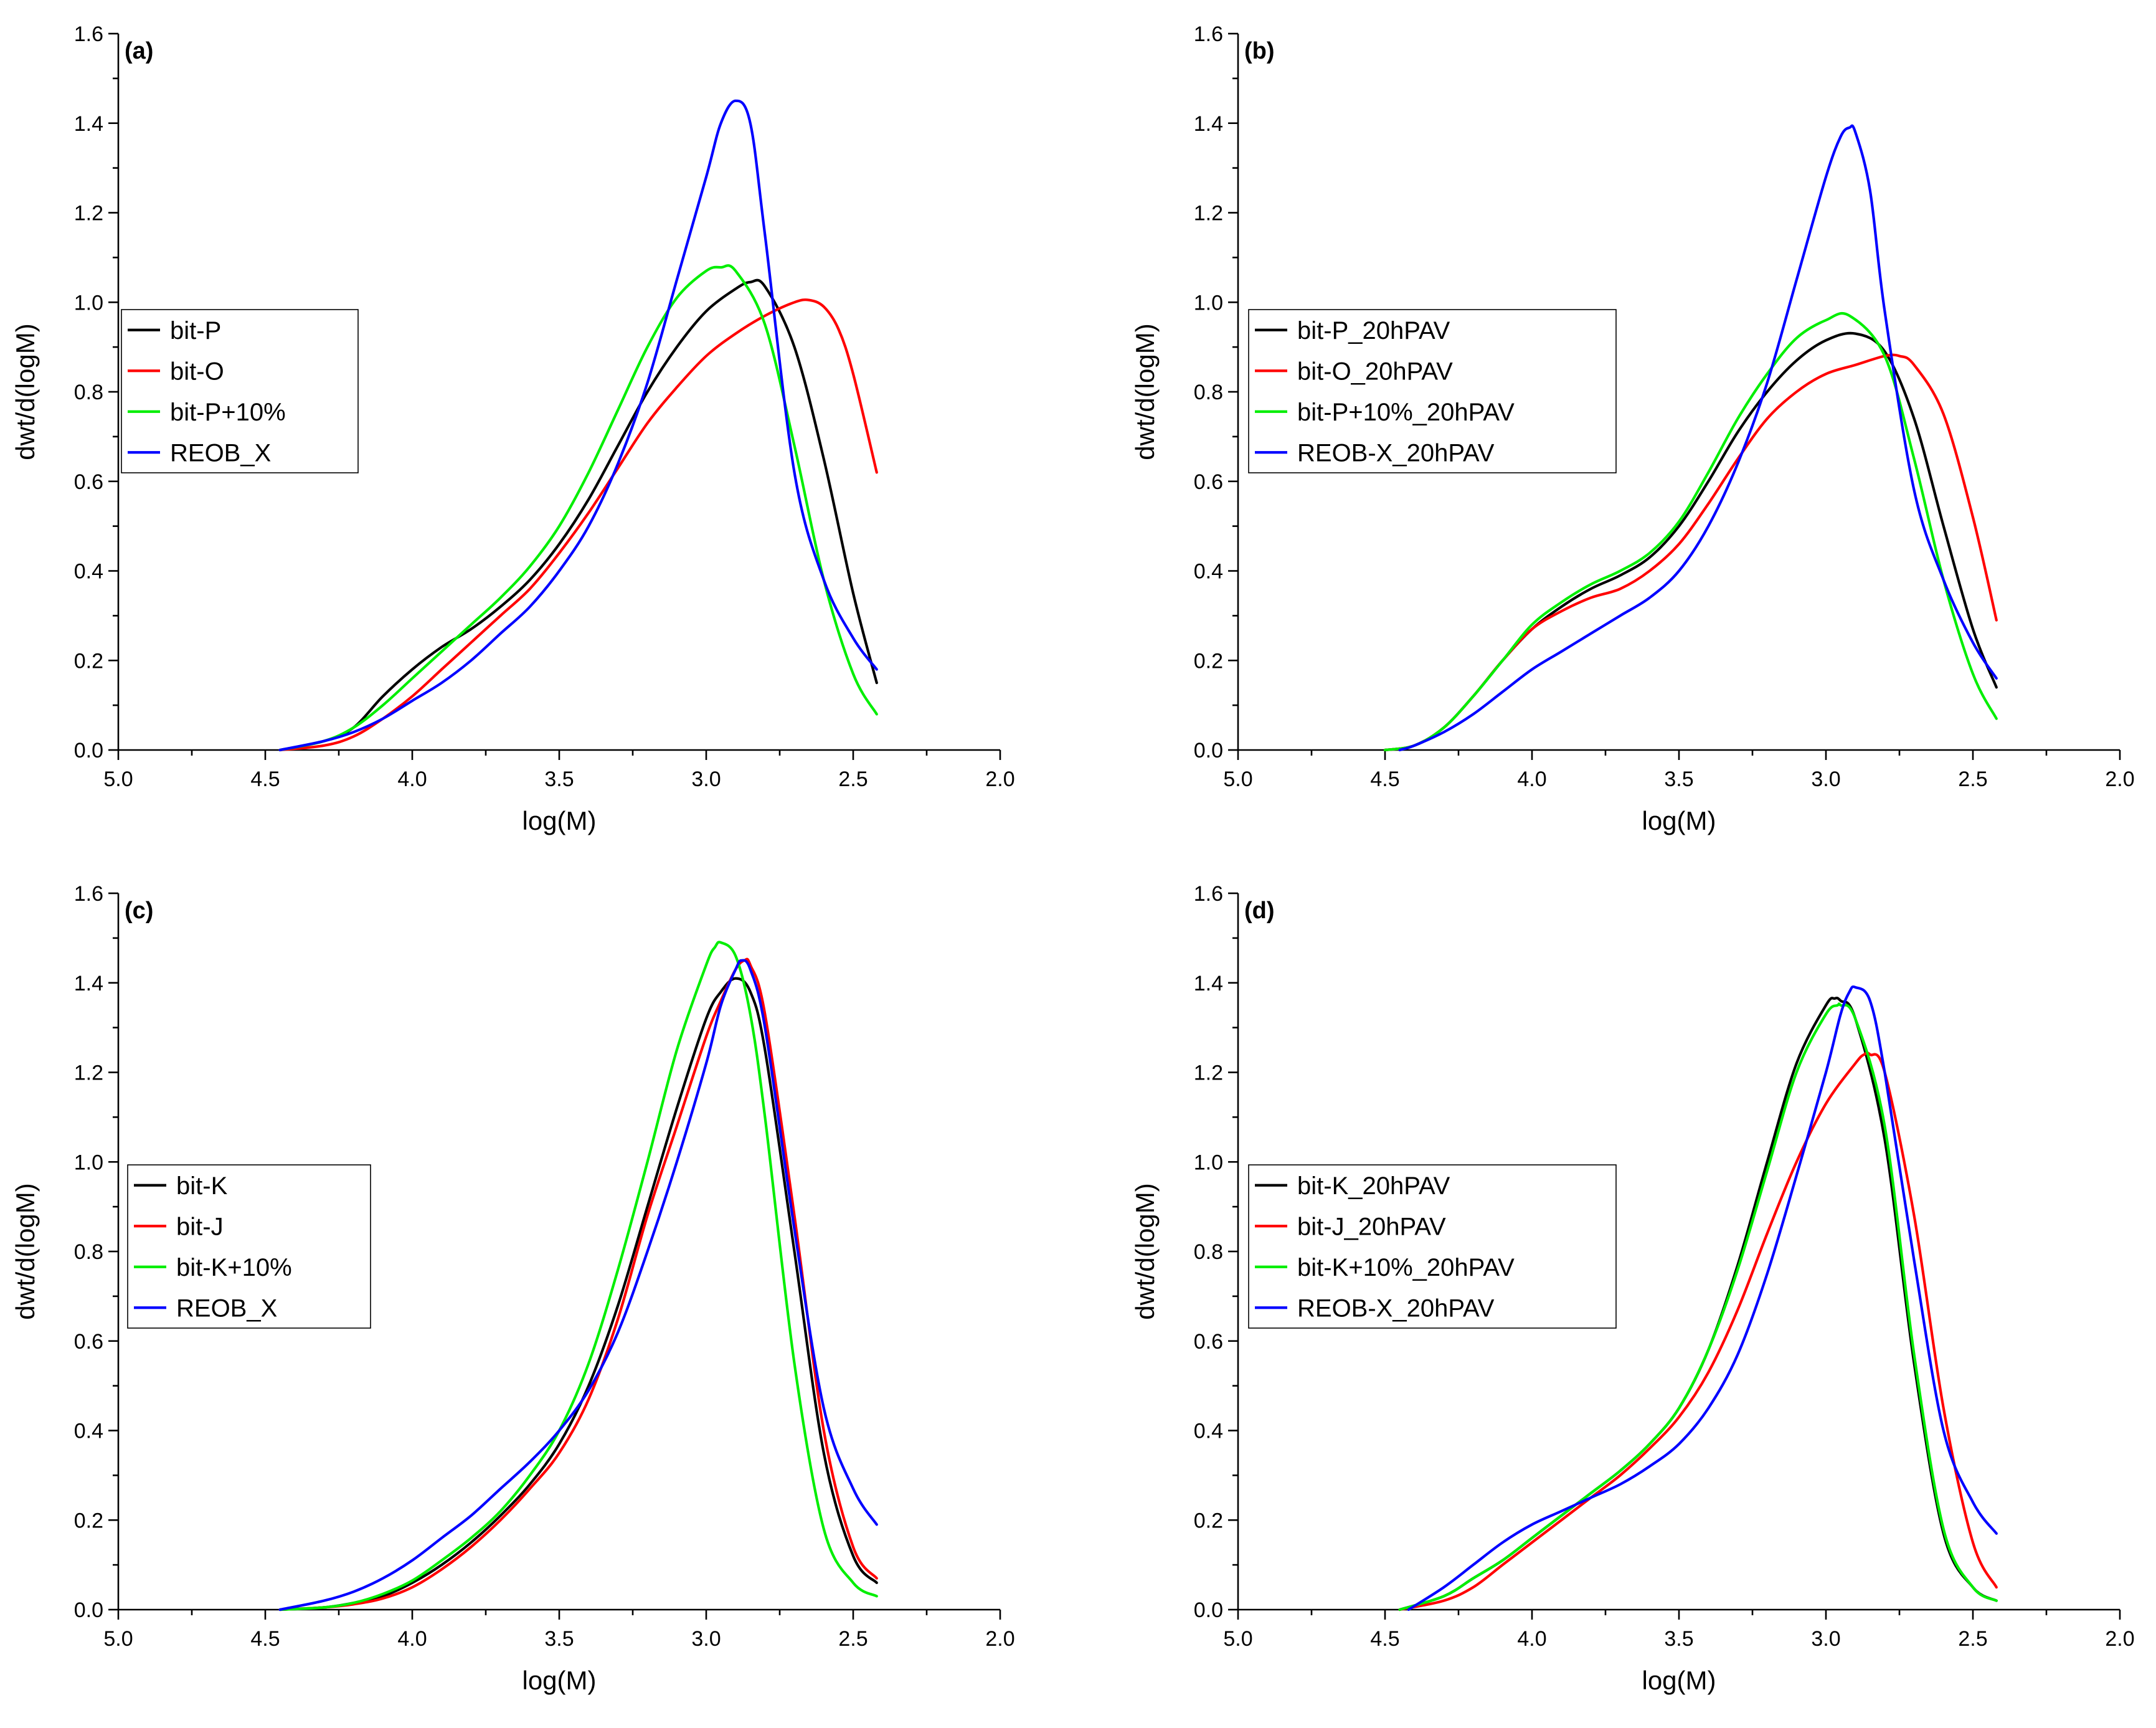  Describe the element at coordinates (1371, 1226) in the screenshot. I see `legend-label: bit-J_20hPAV` at that location.